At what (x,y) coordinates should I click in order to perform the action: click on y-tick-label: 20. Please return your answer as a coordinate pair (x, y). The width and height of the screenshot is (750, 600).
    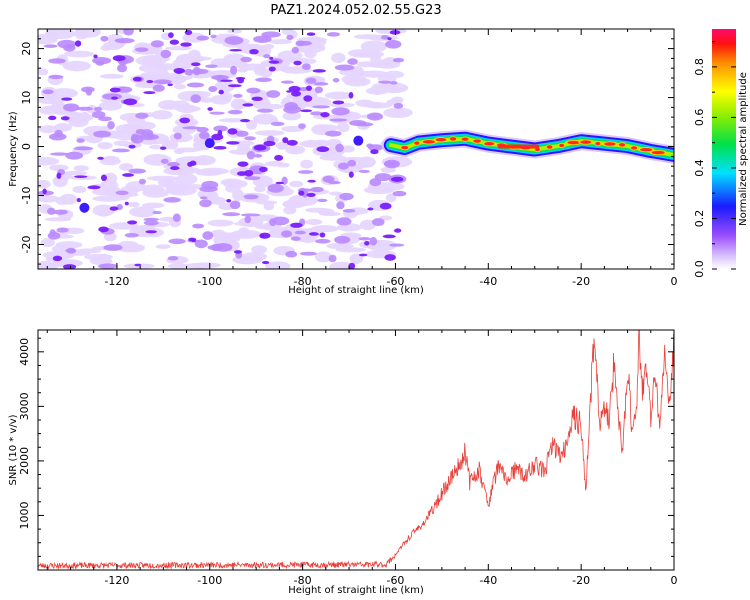
    Looking at the image, I should click on (26, 49).